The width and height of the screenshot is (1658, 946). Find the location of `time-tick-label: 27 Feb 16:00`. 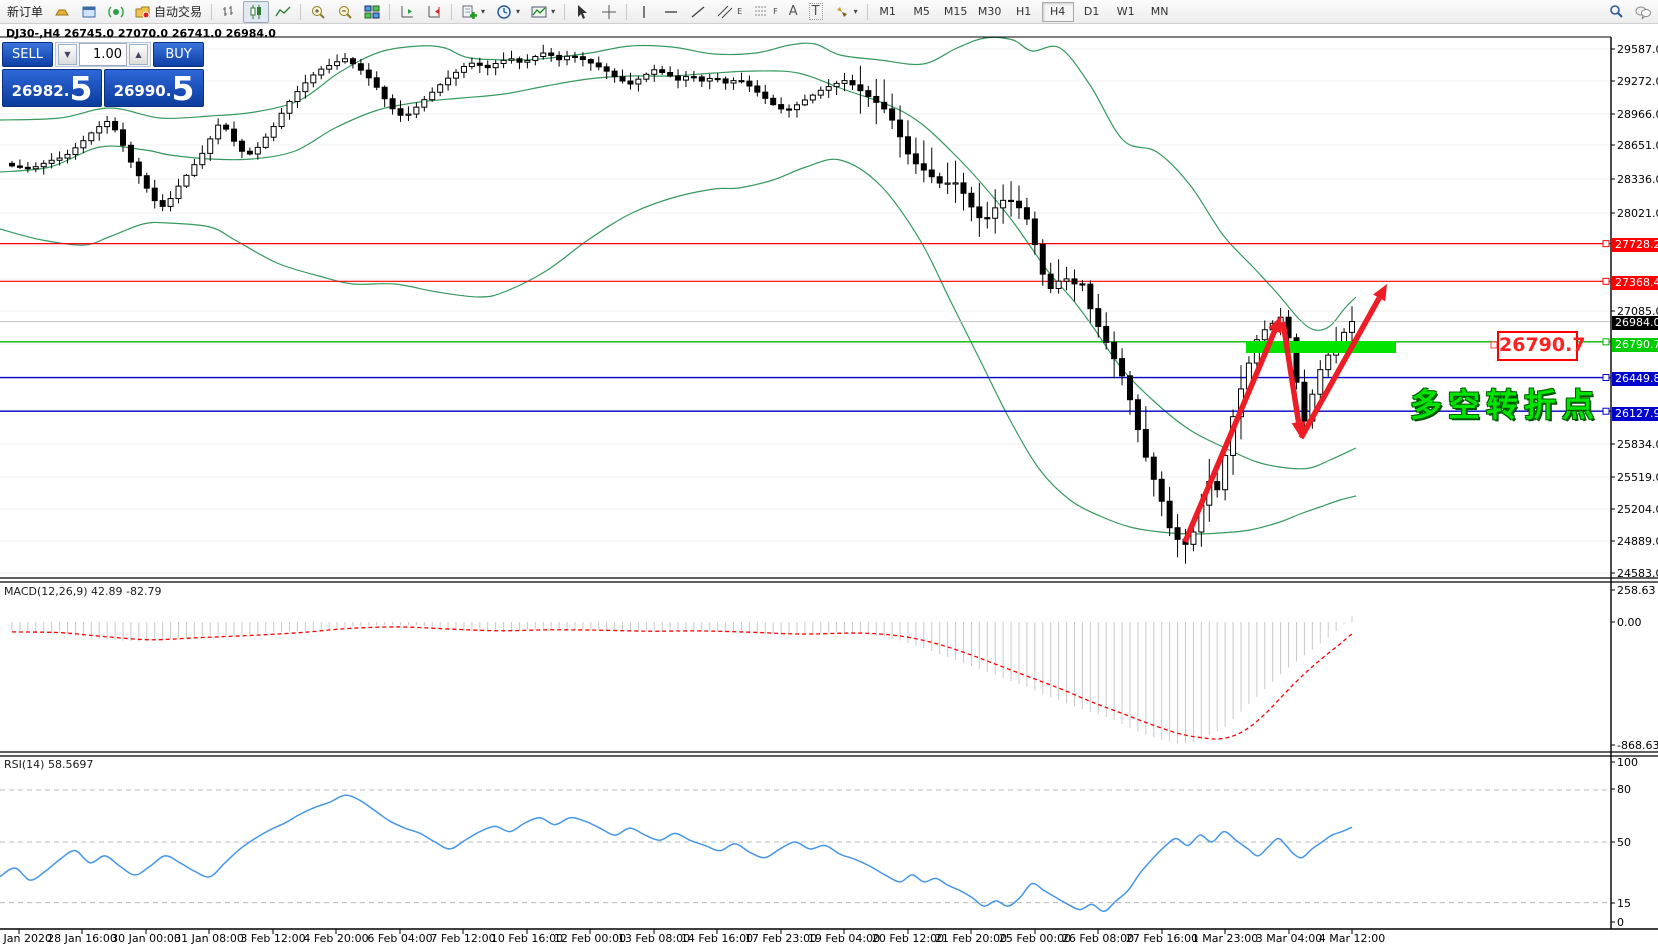

time-tick-label: 27 Feb 16:00 is located at coordinates (1162, 938).